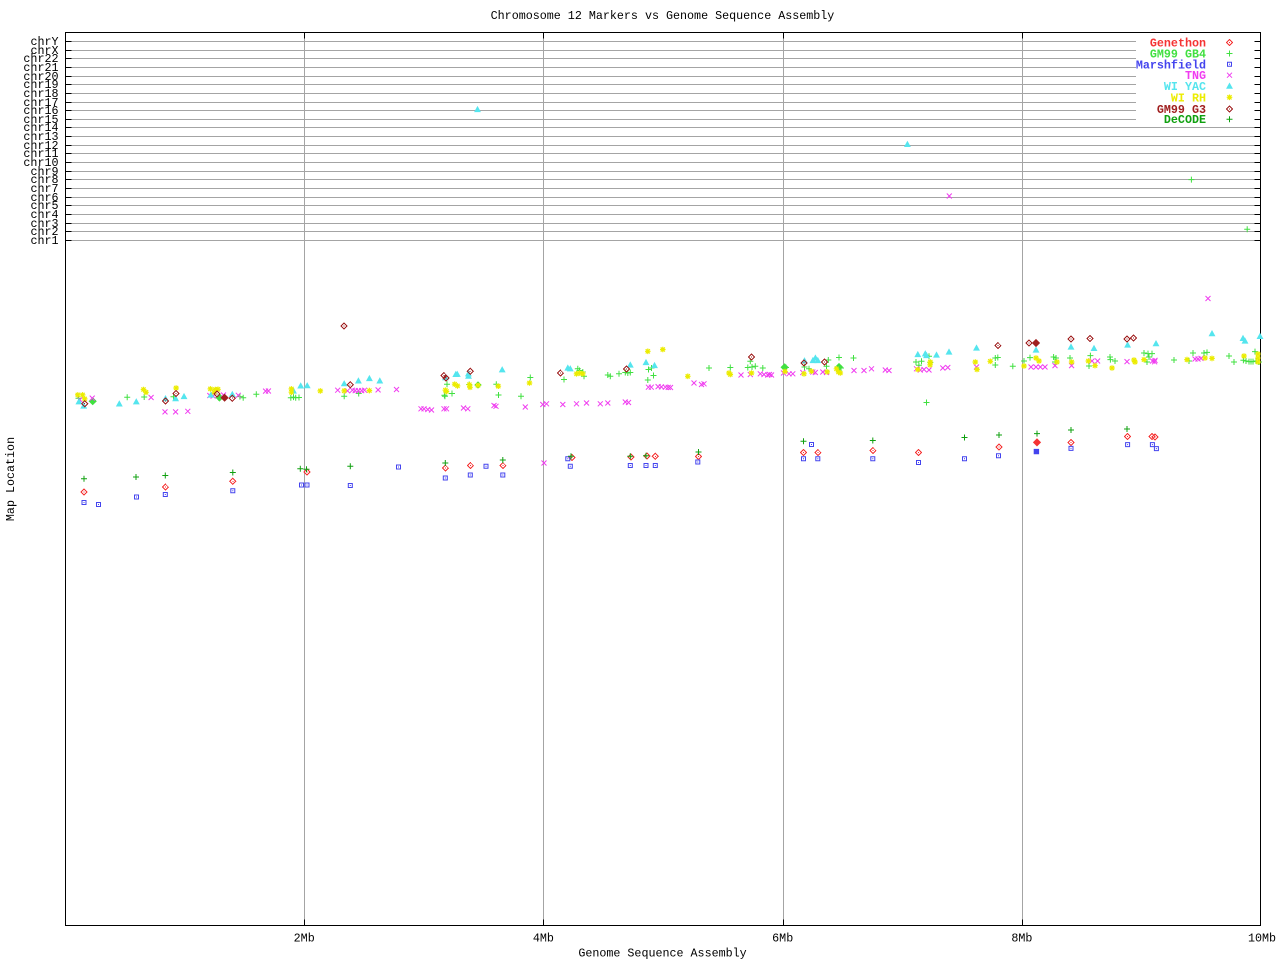  Describe the element at coordinates (44, 224) in the screenshot. I see `svg-text: chr3` at that location.